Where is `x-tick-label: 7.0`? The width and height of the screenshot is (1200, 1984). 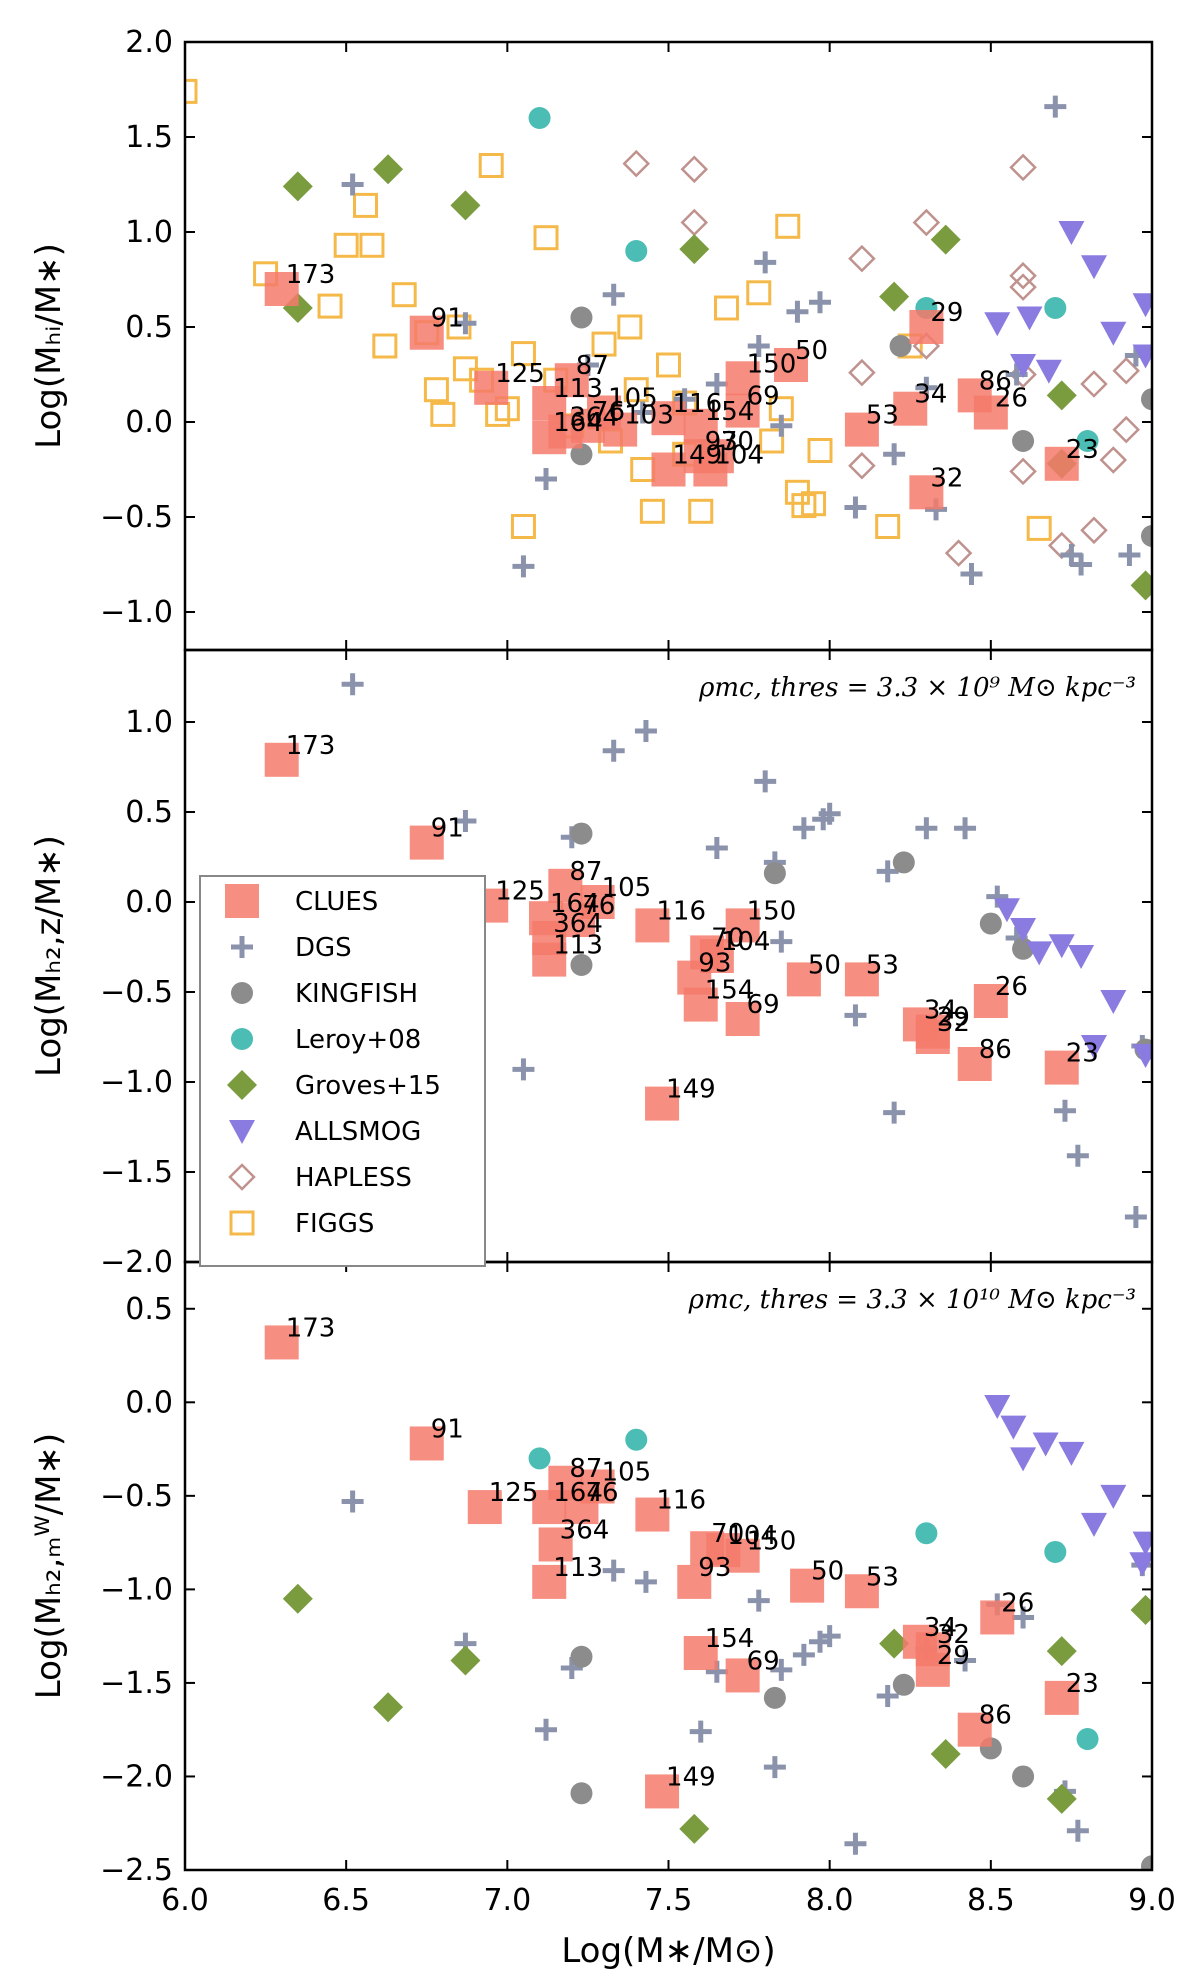
x-tick-label: 7.0 is located at coordinates (507, 1900).